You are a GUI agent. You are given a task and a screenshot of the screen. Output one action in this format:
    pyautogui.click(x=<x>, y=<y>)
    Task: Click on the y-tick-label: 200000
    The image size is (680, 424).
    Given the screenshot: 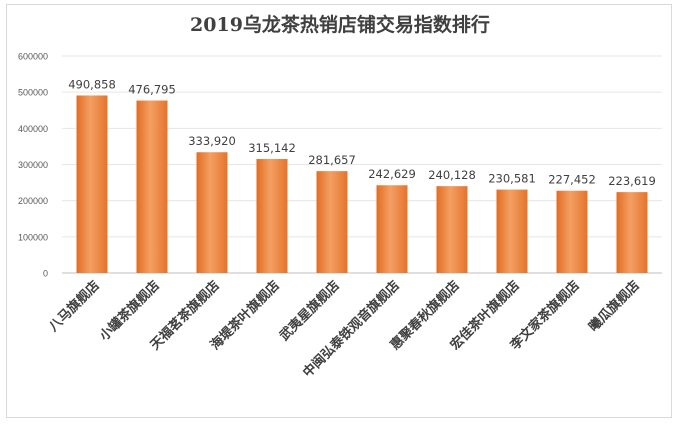 What is the action you would take?
    pyautogui.click(x=33, y=201)
    